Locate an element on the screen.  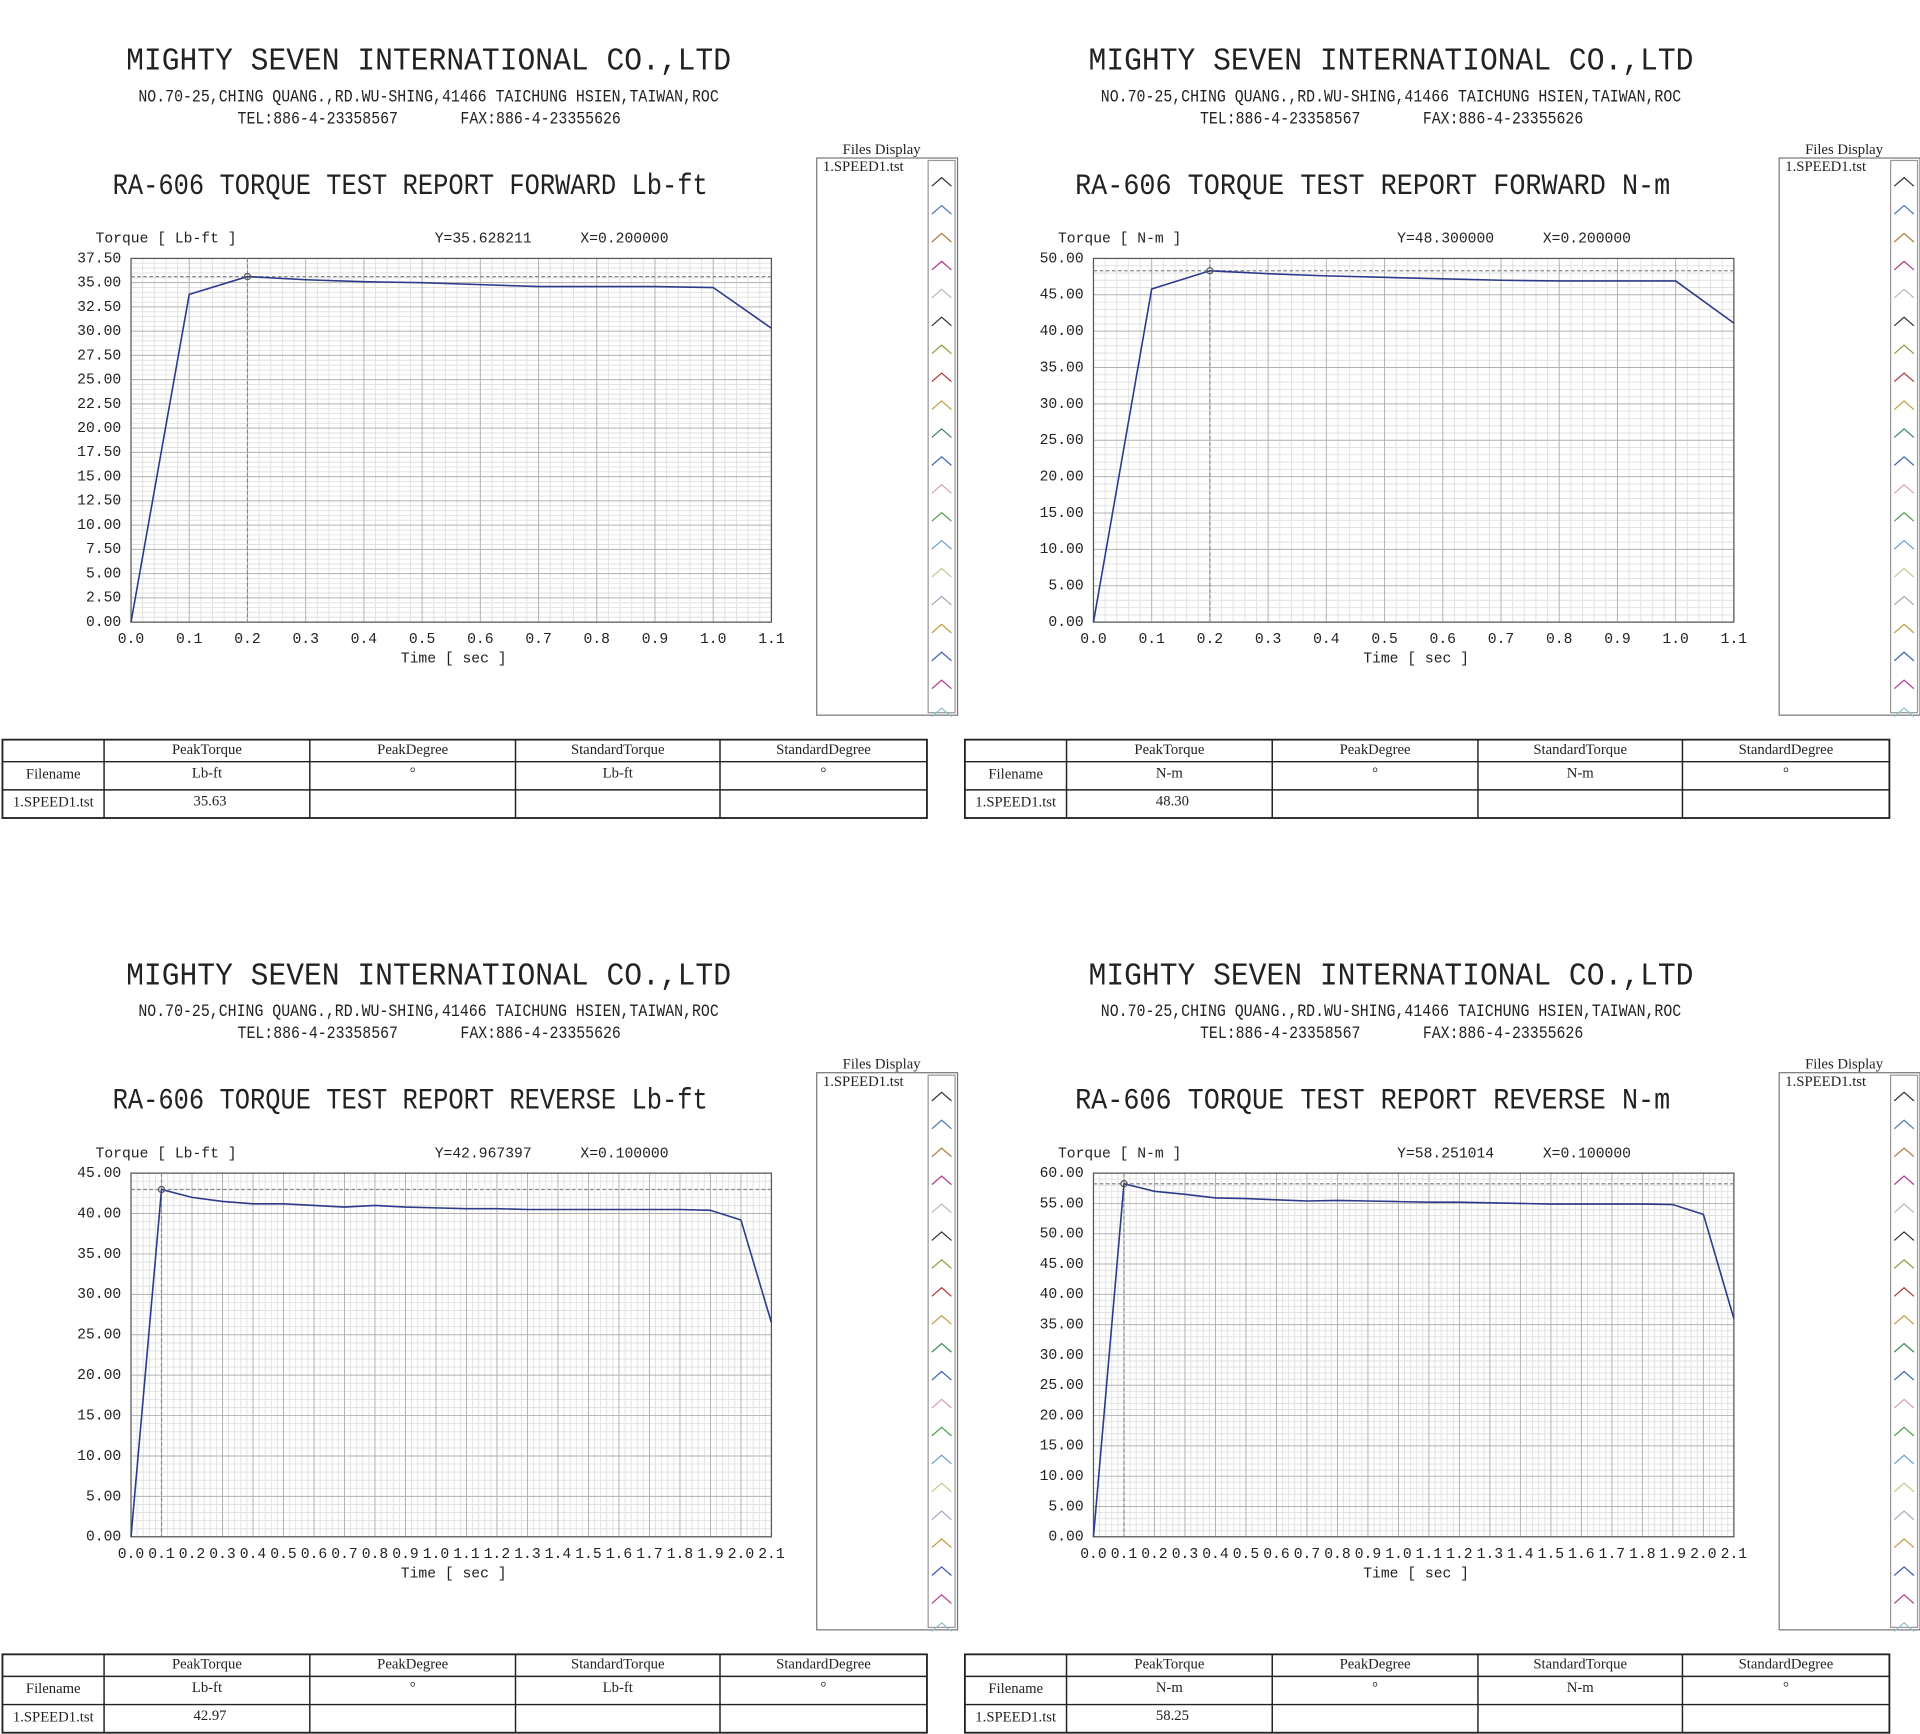
x-tick-label: 1.6 is located at coordinates (1581, 1555).